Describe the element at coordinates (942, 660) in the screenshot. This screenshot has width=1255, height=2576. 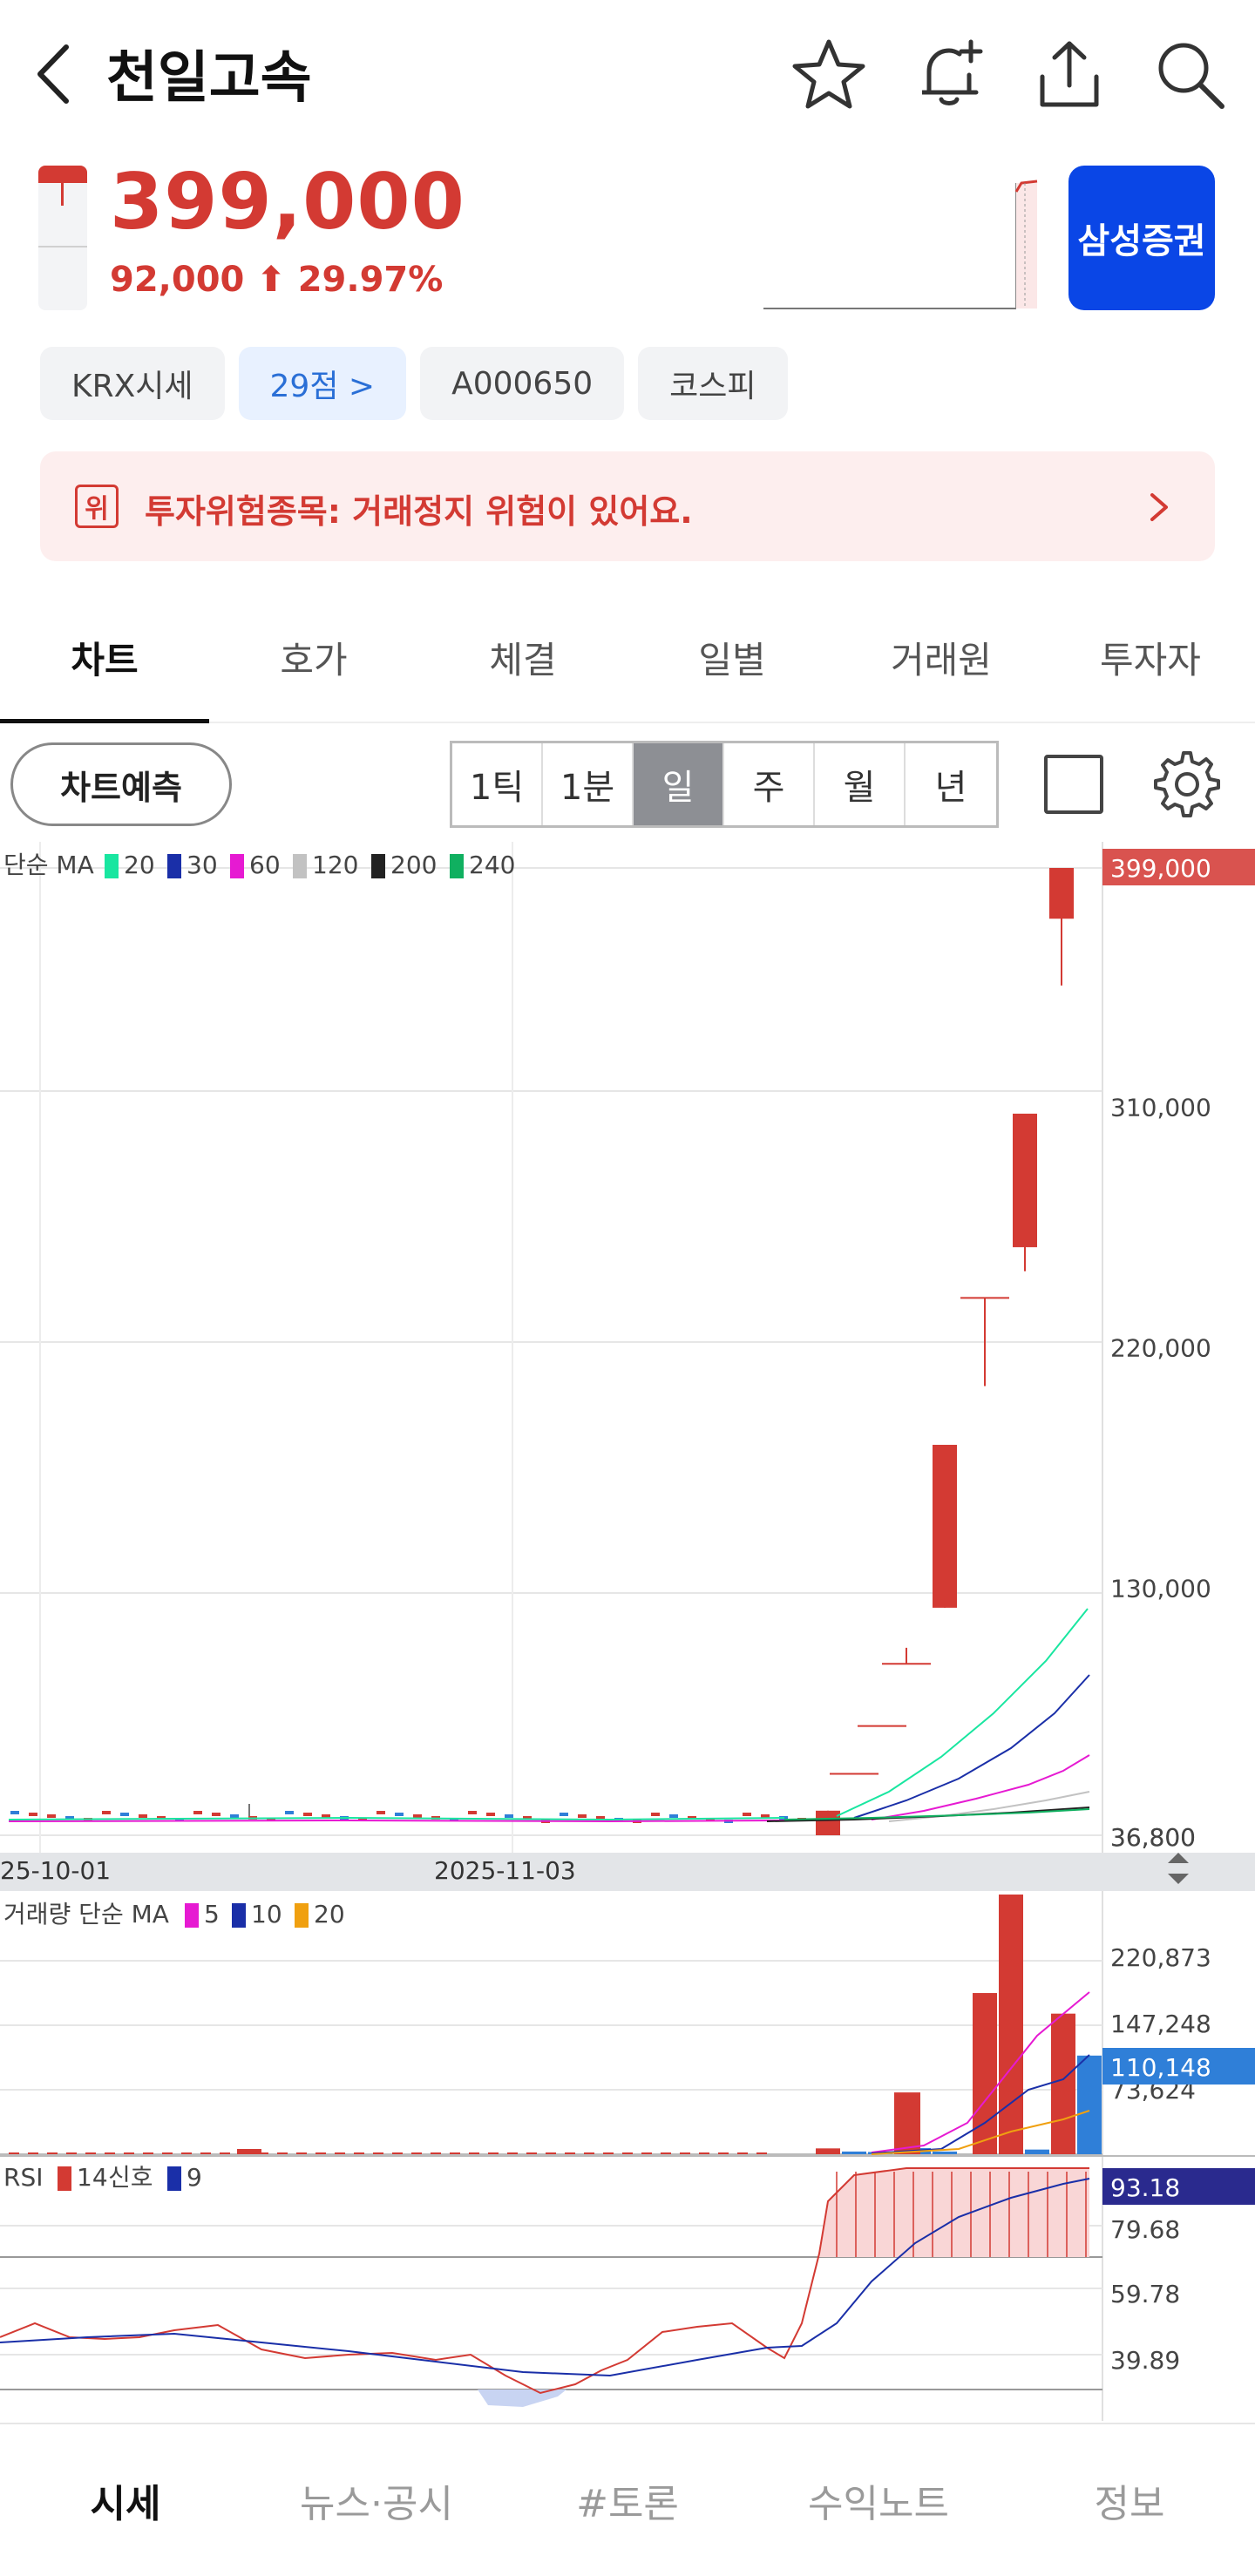
I see `tab-brokers: 거래원` at that location.